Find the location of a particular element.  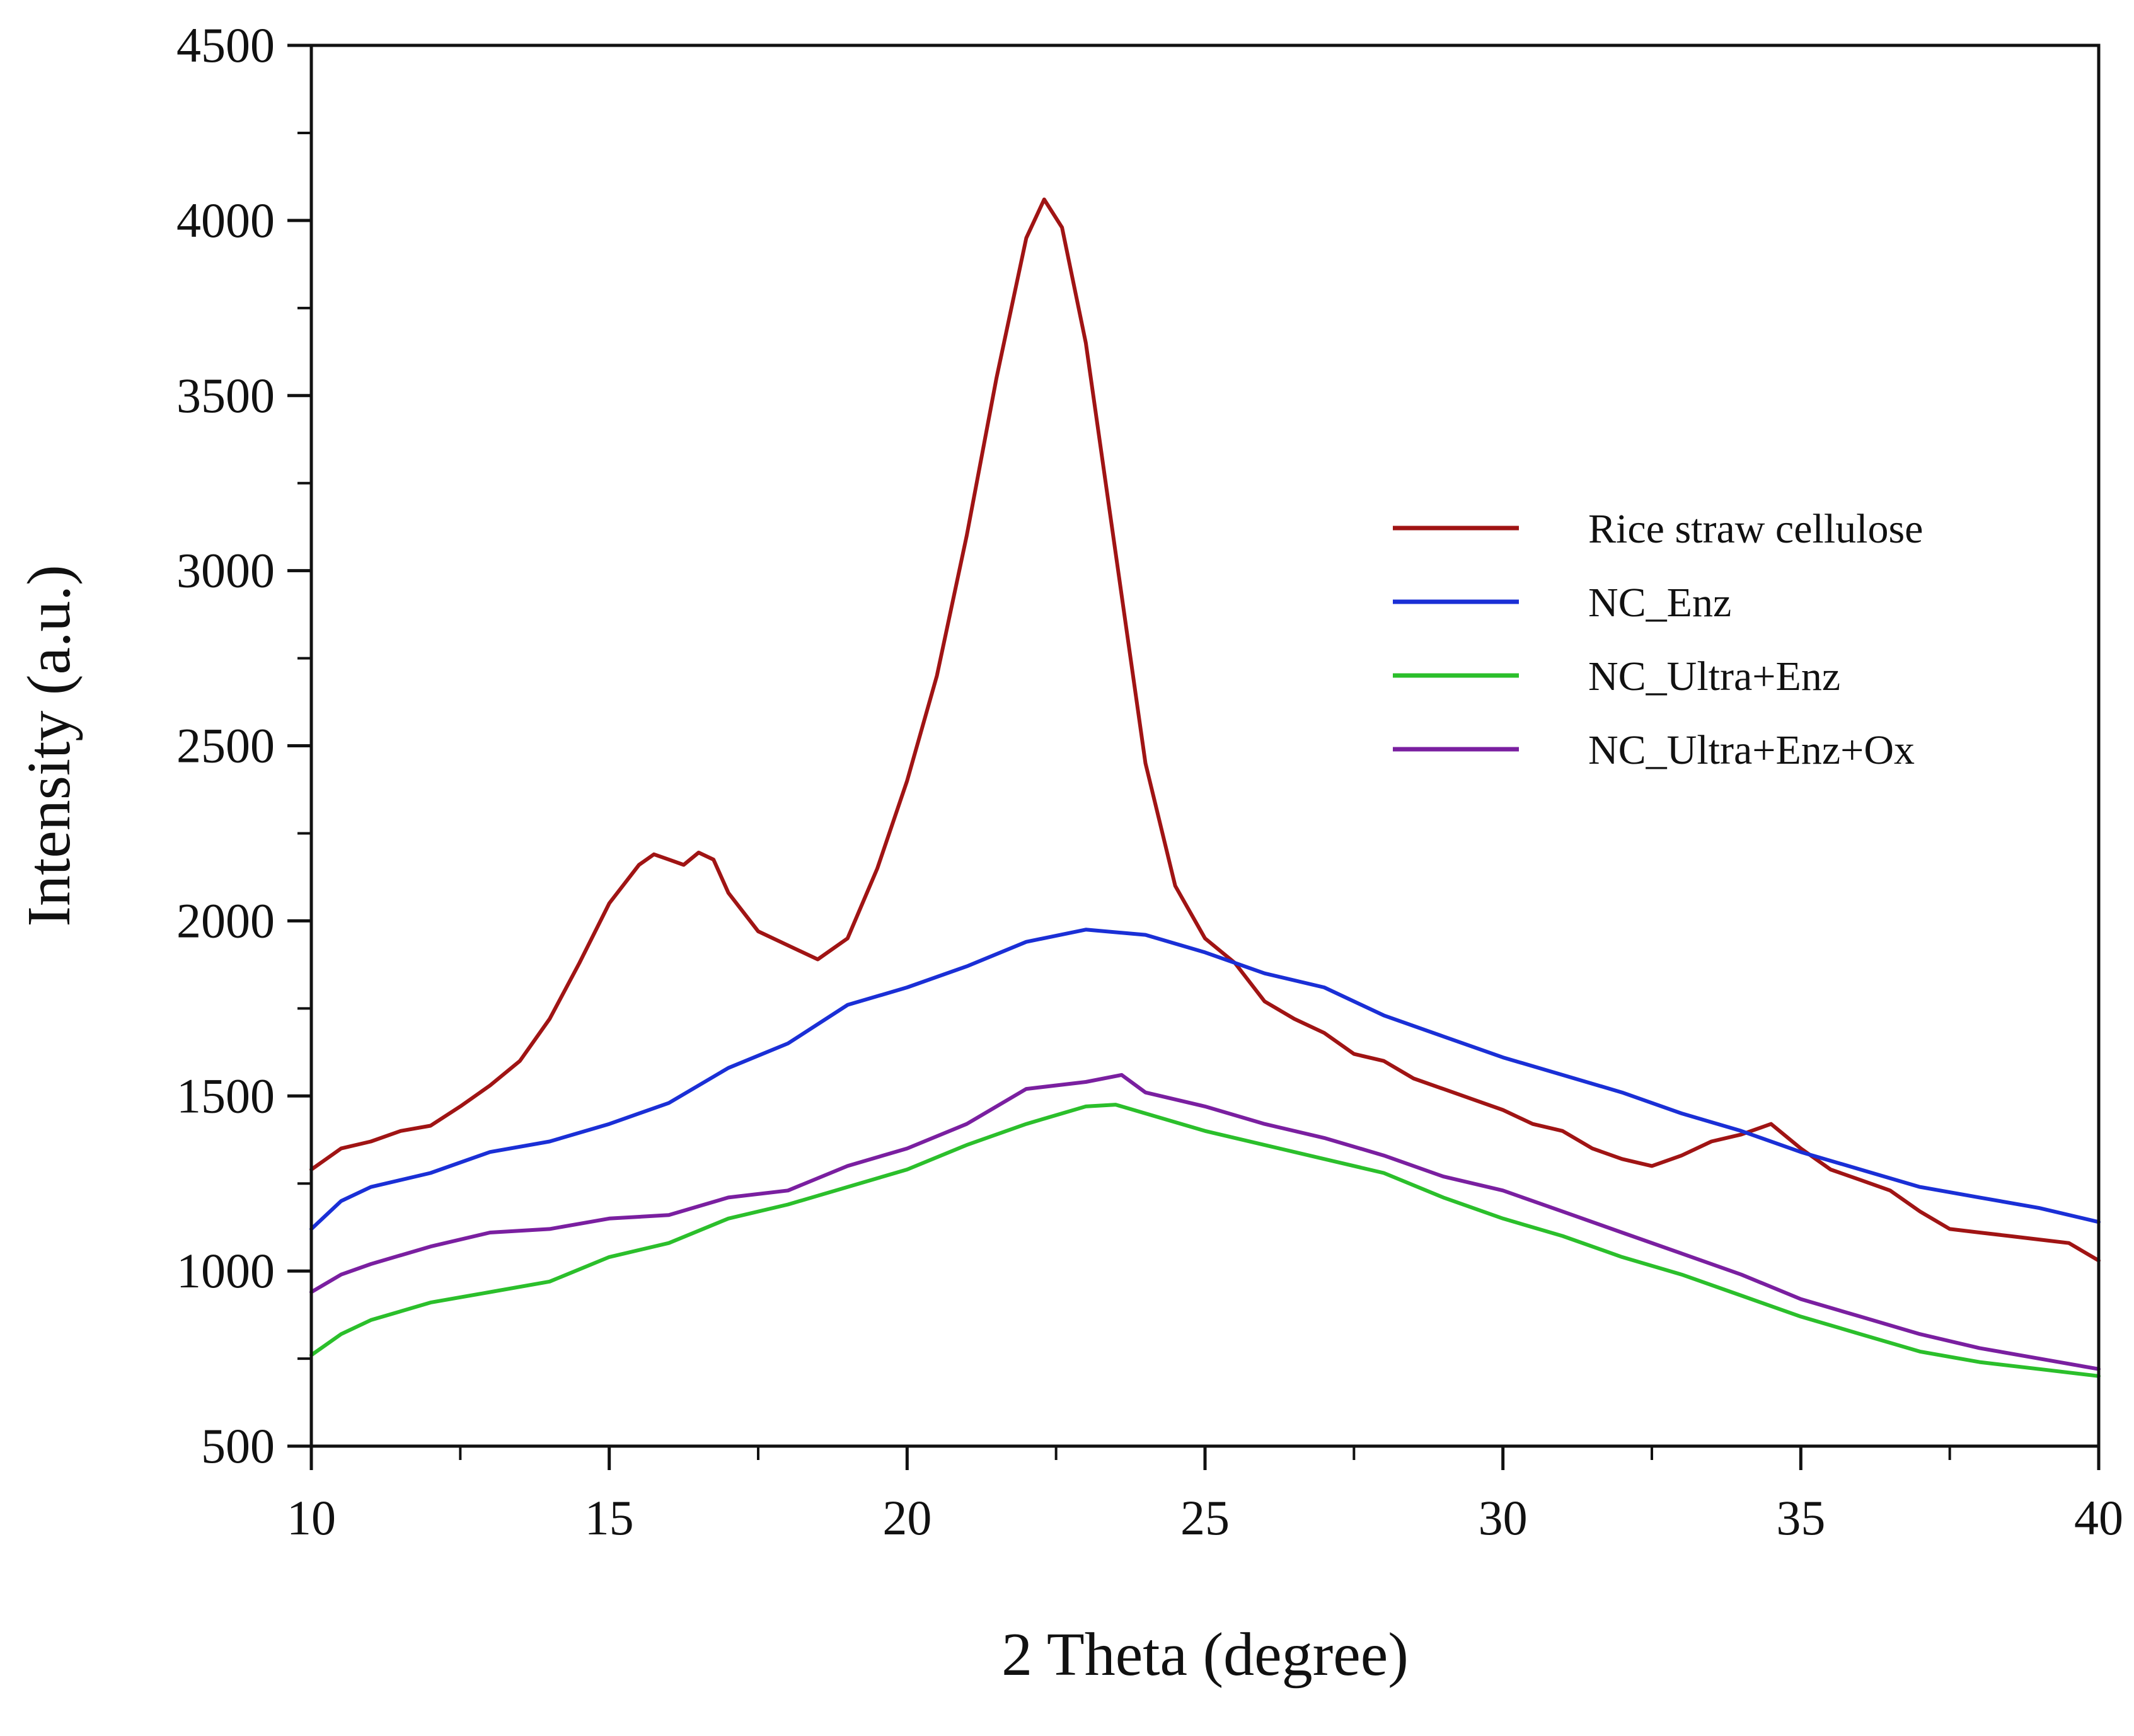

series-line-nc-ultra-enz-ox is located at coordinates (1205, 1221).